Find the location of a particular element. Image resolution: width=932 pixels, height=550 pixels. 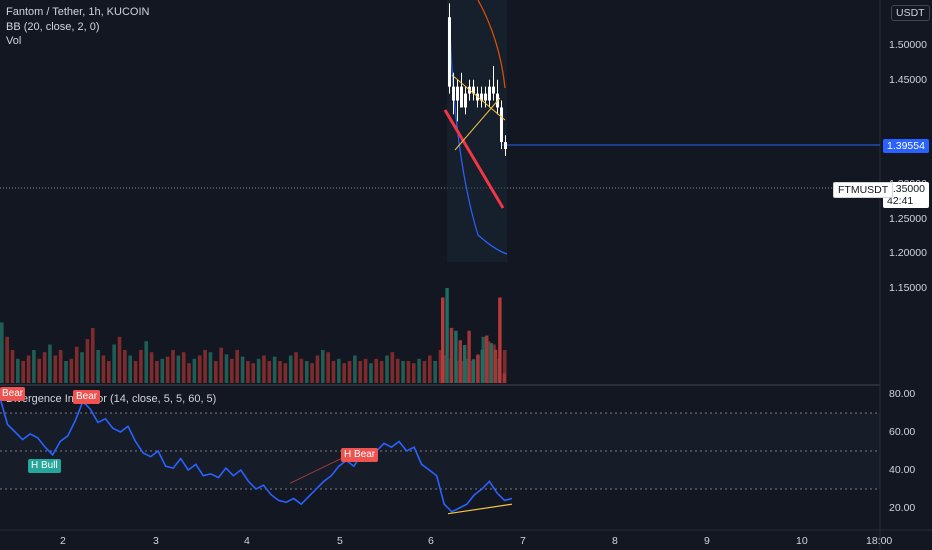

time-tick-label: 18:00 is located at coordinates (879, 541).